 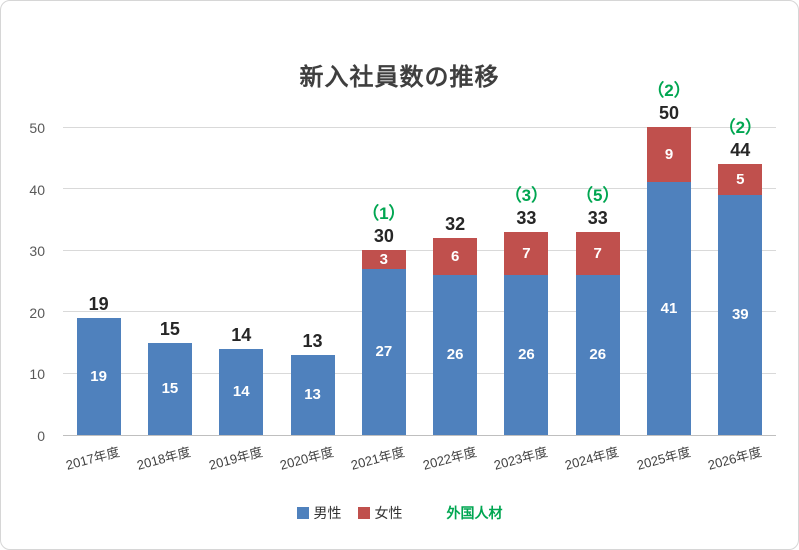 I want to click on foreign-count-label: （2）, so click(x=740, y=128).